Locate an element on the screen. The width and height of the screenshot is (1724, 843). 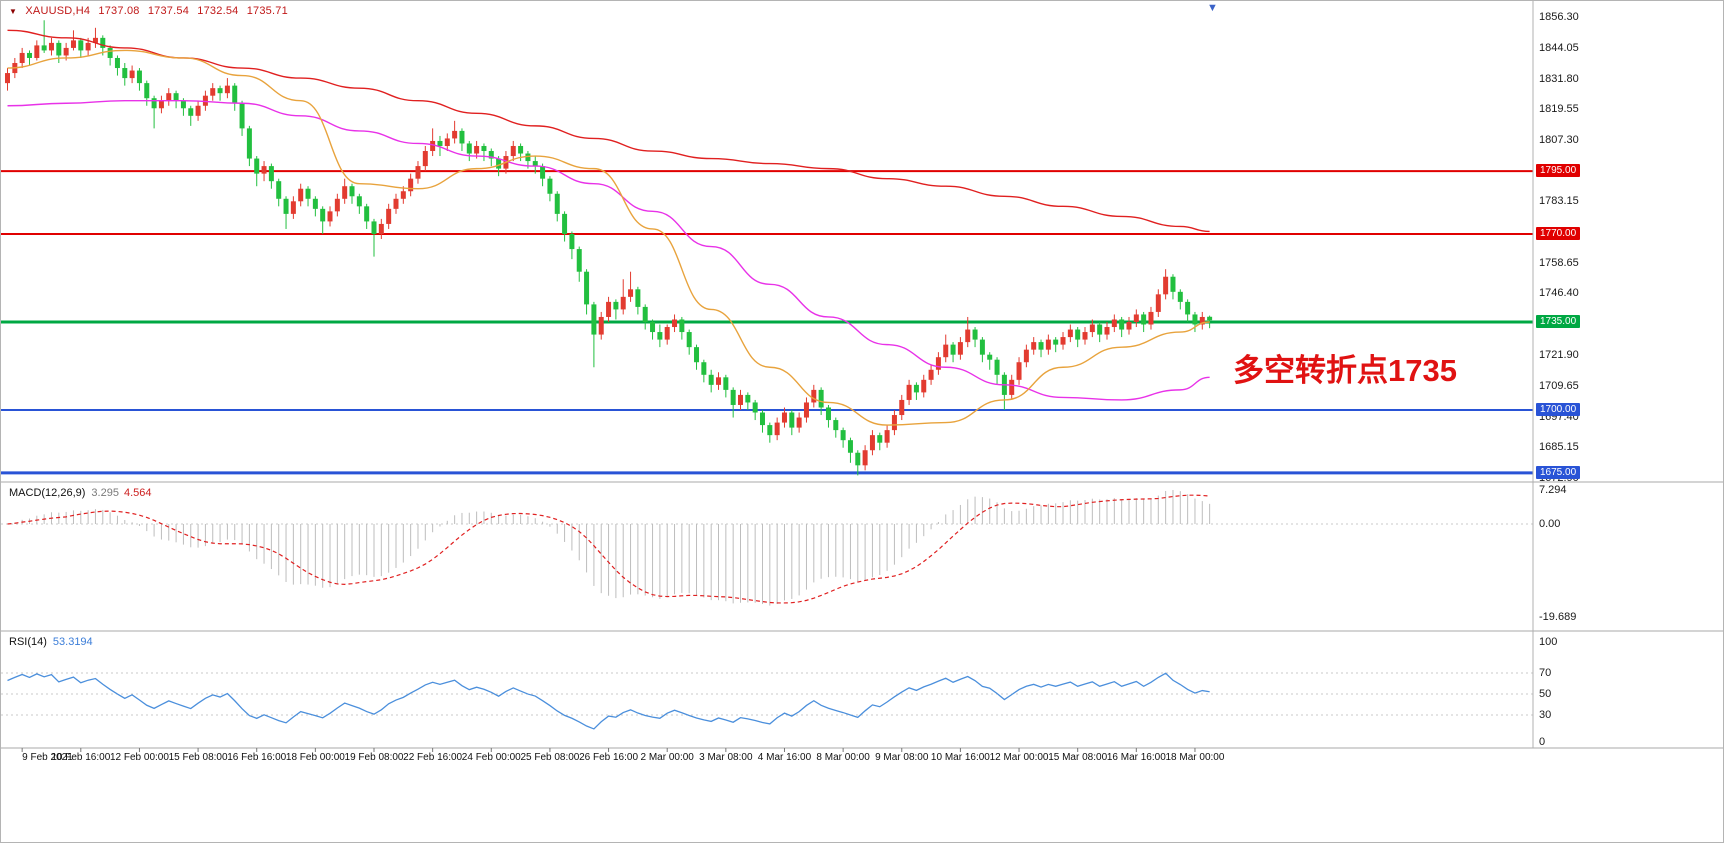
rsi-value: 53.3194 is located at coordinates (72, 642).